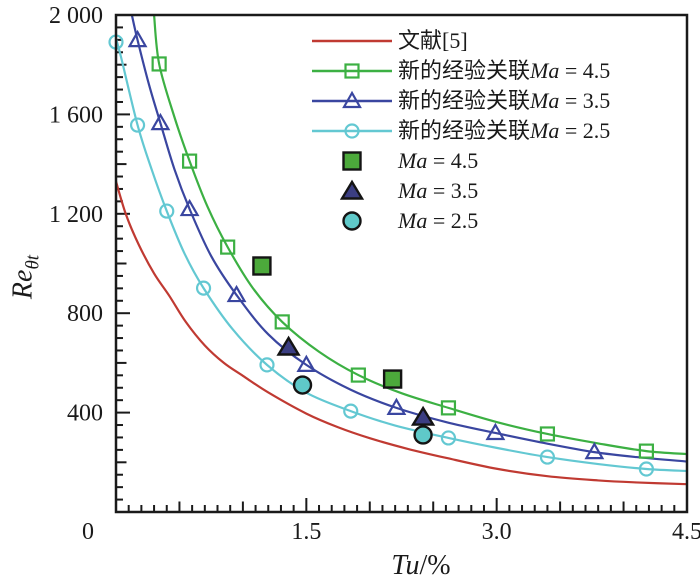 The width and height of the screenshot is (700, 587). Describe the element at coordinates (504, 100) in the screenshot. I see `legend-label: 新的经验关联Ma = 3.5` at that location.